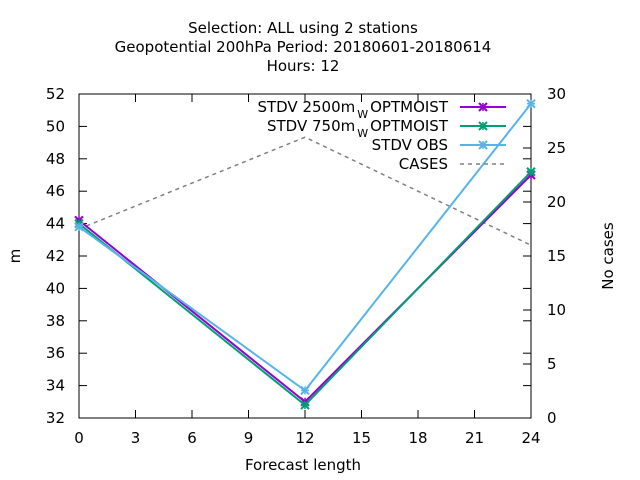 The width and height of the screenshot is (640, 480). Describe the element at coordinates (55, 224) in the screenshot. I see `y-tick-label: 44` at that location.